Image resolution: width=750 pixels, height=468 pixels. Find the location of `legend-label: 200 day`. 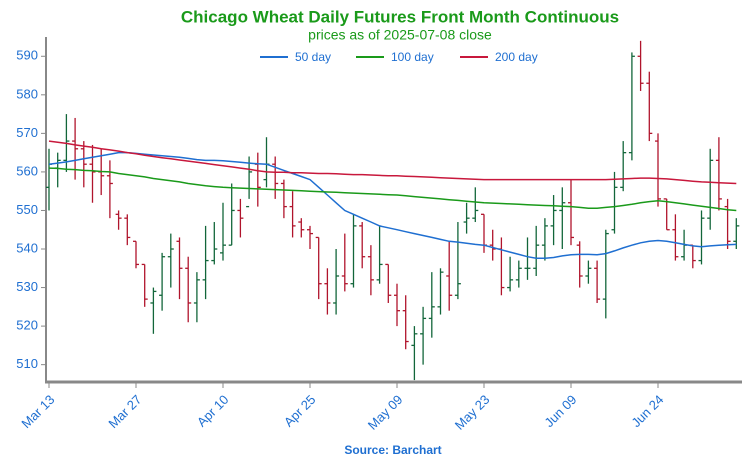

legend-label: 200 day is located at coordinates (516, 57).